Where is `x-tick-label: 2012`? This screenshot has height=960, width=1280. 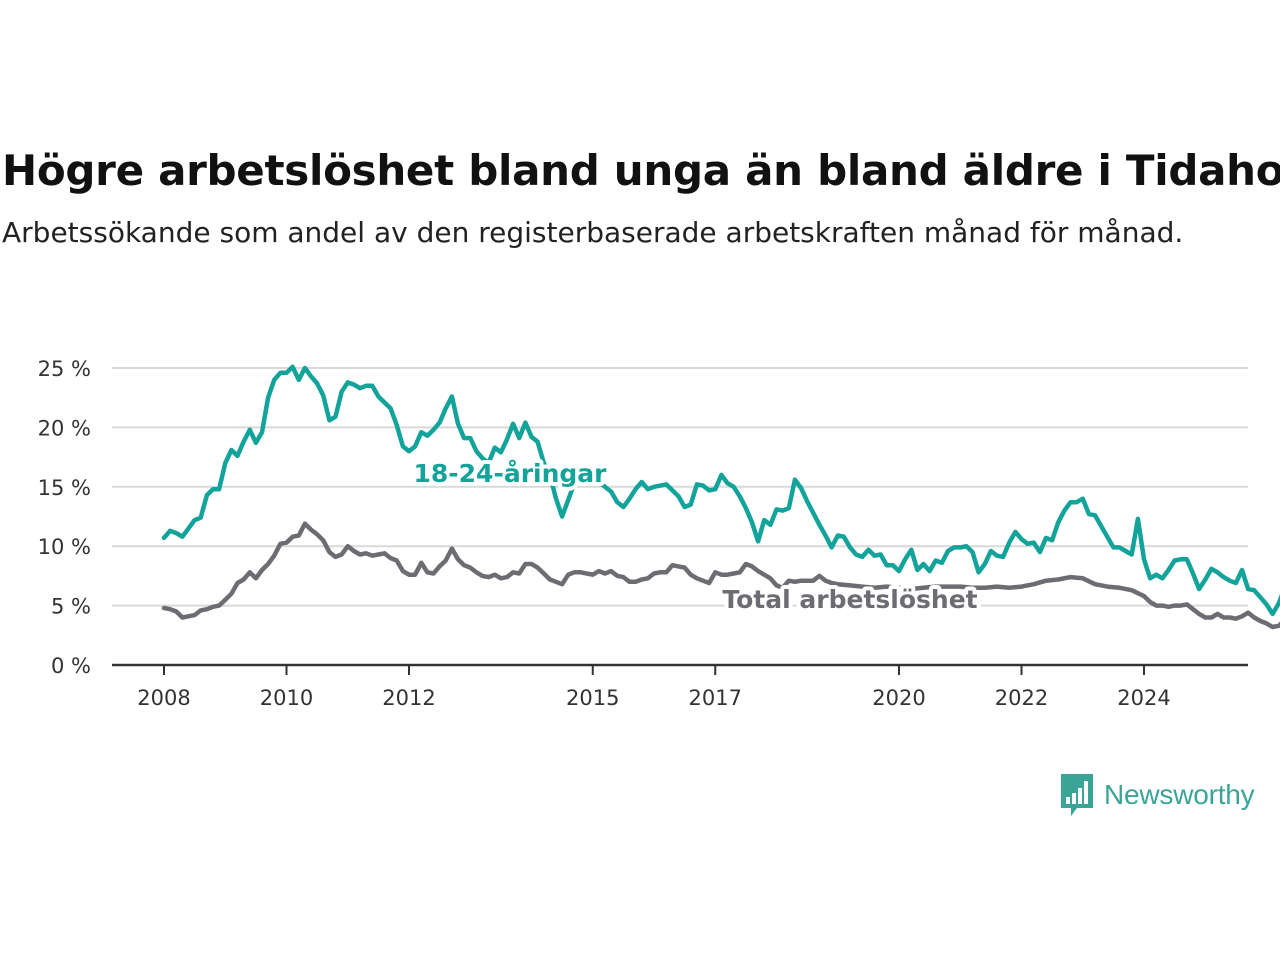 x-tick-label: 2012 is located at coordinates (408, 698).